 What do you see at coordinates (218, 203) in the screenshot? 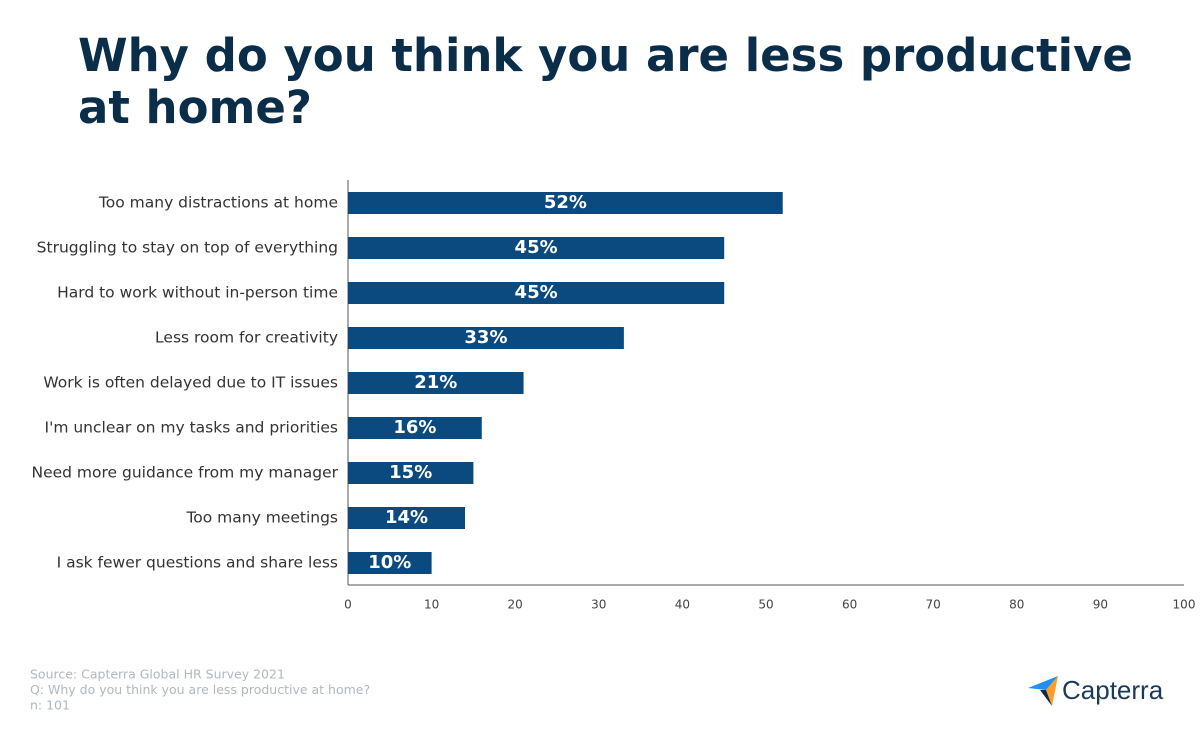
I see `category-label: Too many distractions at home` at bounding box center [218, 203].